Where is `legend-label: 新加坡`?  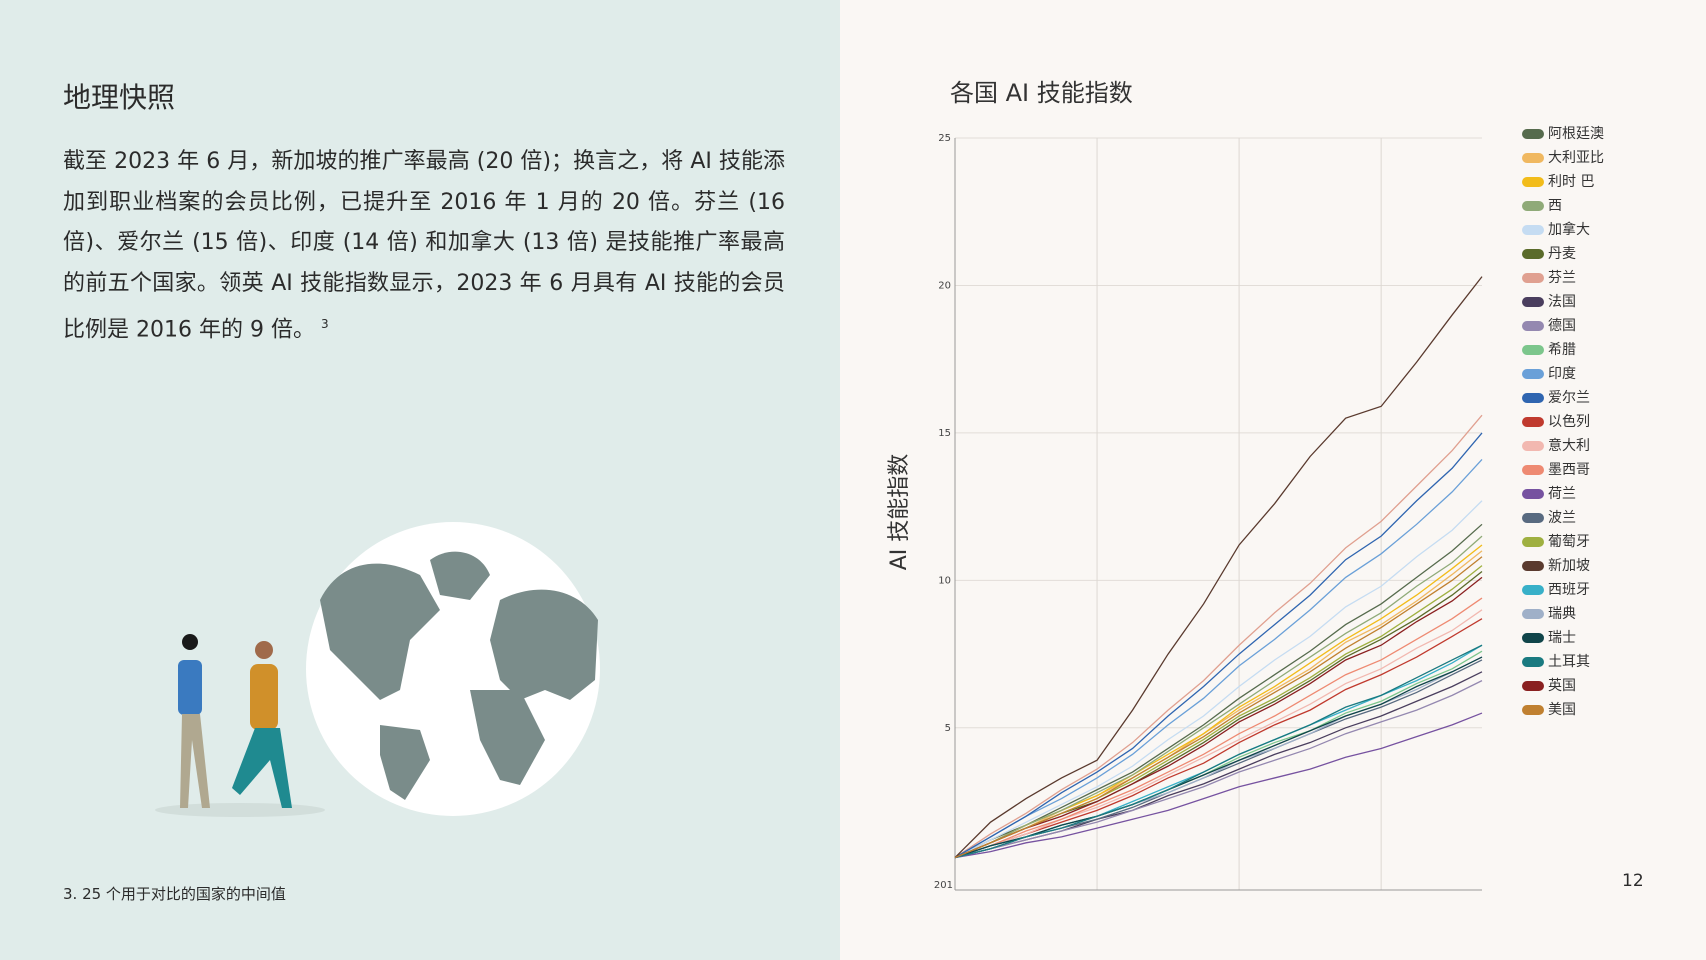
legend-label: 新加坡 is located at coordinates (1569, 566).